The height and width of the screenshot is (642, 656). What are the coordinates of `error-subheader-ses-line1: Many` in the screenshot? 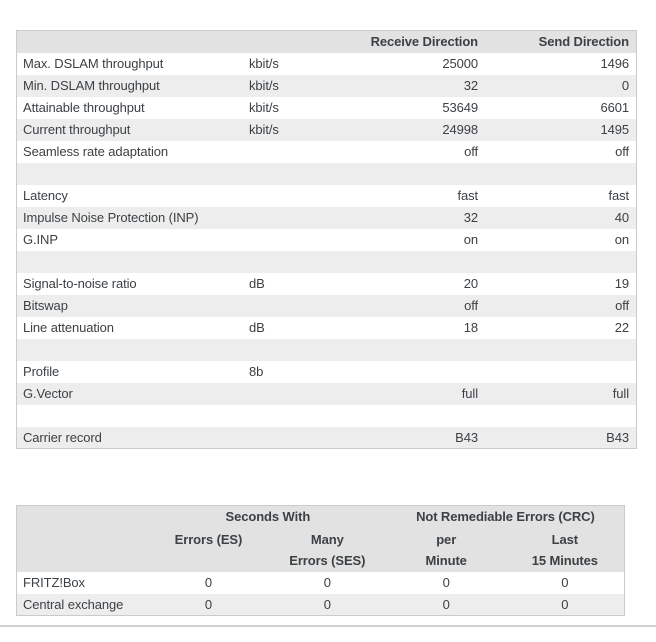 It's located at (327, 539).